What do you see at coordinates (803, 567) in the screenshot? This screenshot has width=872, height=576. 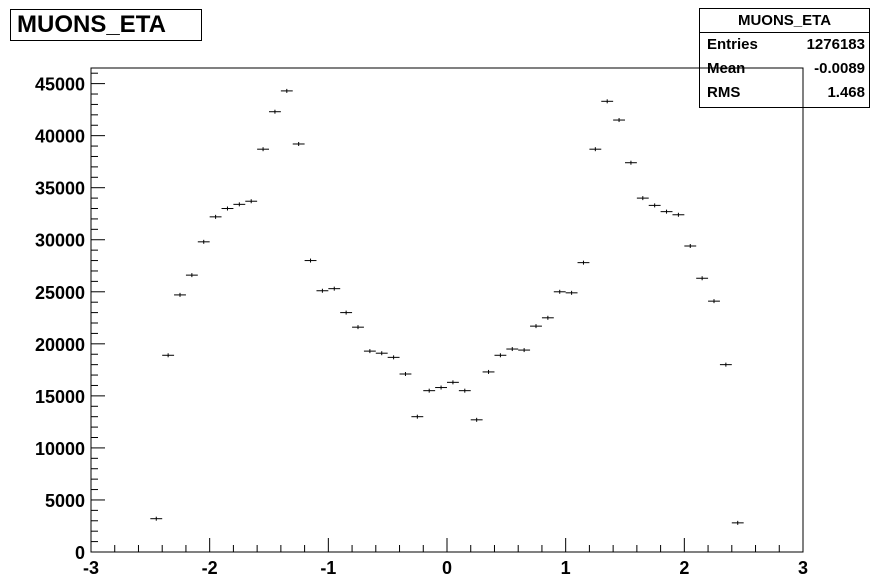 I see `x-tick-label: 3` at bounding box center [803, 567].